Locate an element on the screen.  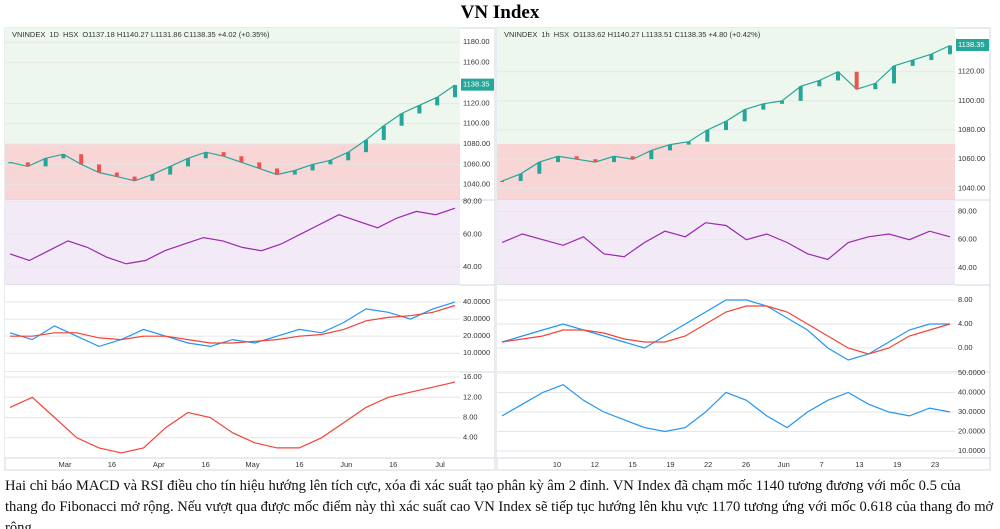
x-tick-label: 19 is located at coordinates (897, 464).